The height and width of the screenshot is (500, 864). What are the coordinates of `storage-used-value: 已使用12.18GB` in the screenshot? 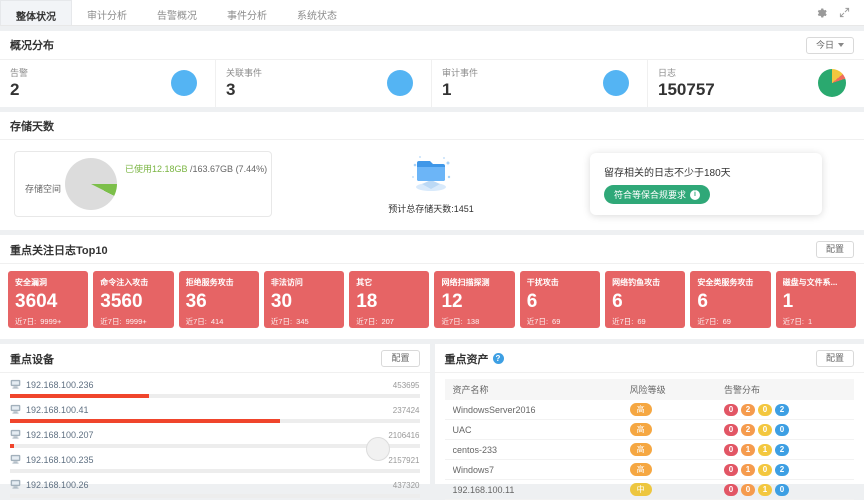 It's located at (156, 169).